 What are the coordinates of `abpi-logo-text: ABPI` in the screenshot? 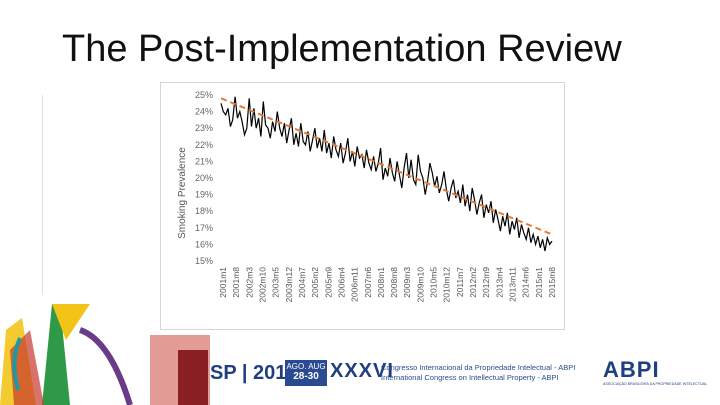 It's located at (631, 369).